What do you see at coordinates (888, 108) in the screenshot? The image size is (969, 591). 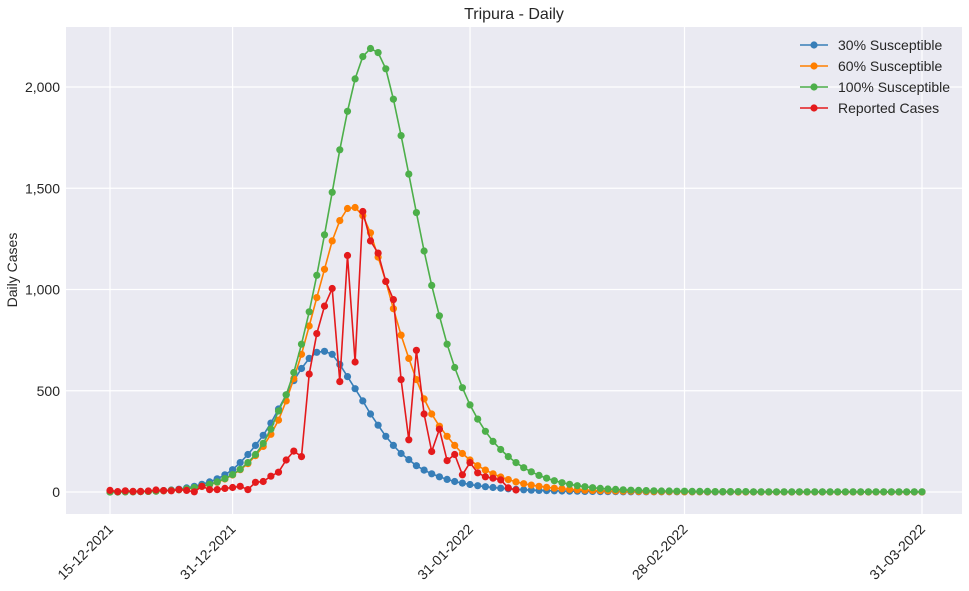 I see `legend-label: Reported Cases` at bounding box center [888, 108].